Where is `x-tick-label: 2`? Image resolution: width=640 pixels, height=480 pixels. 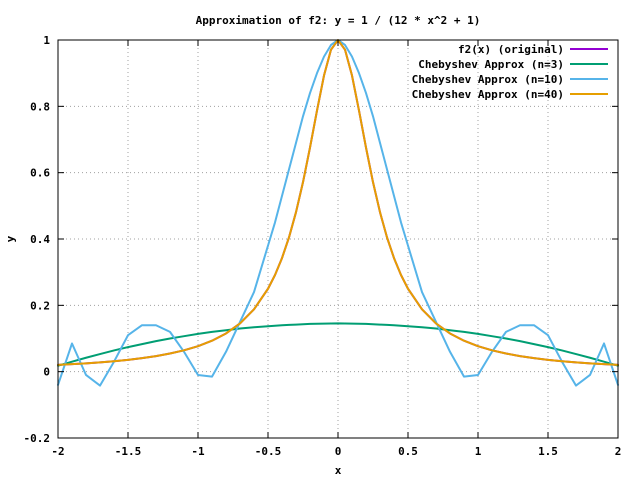 x-tick-label: 2 is located at coordinates (618, 451).